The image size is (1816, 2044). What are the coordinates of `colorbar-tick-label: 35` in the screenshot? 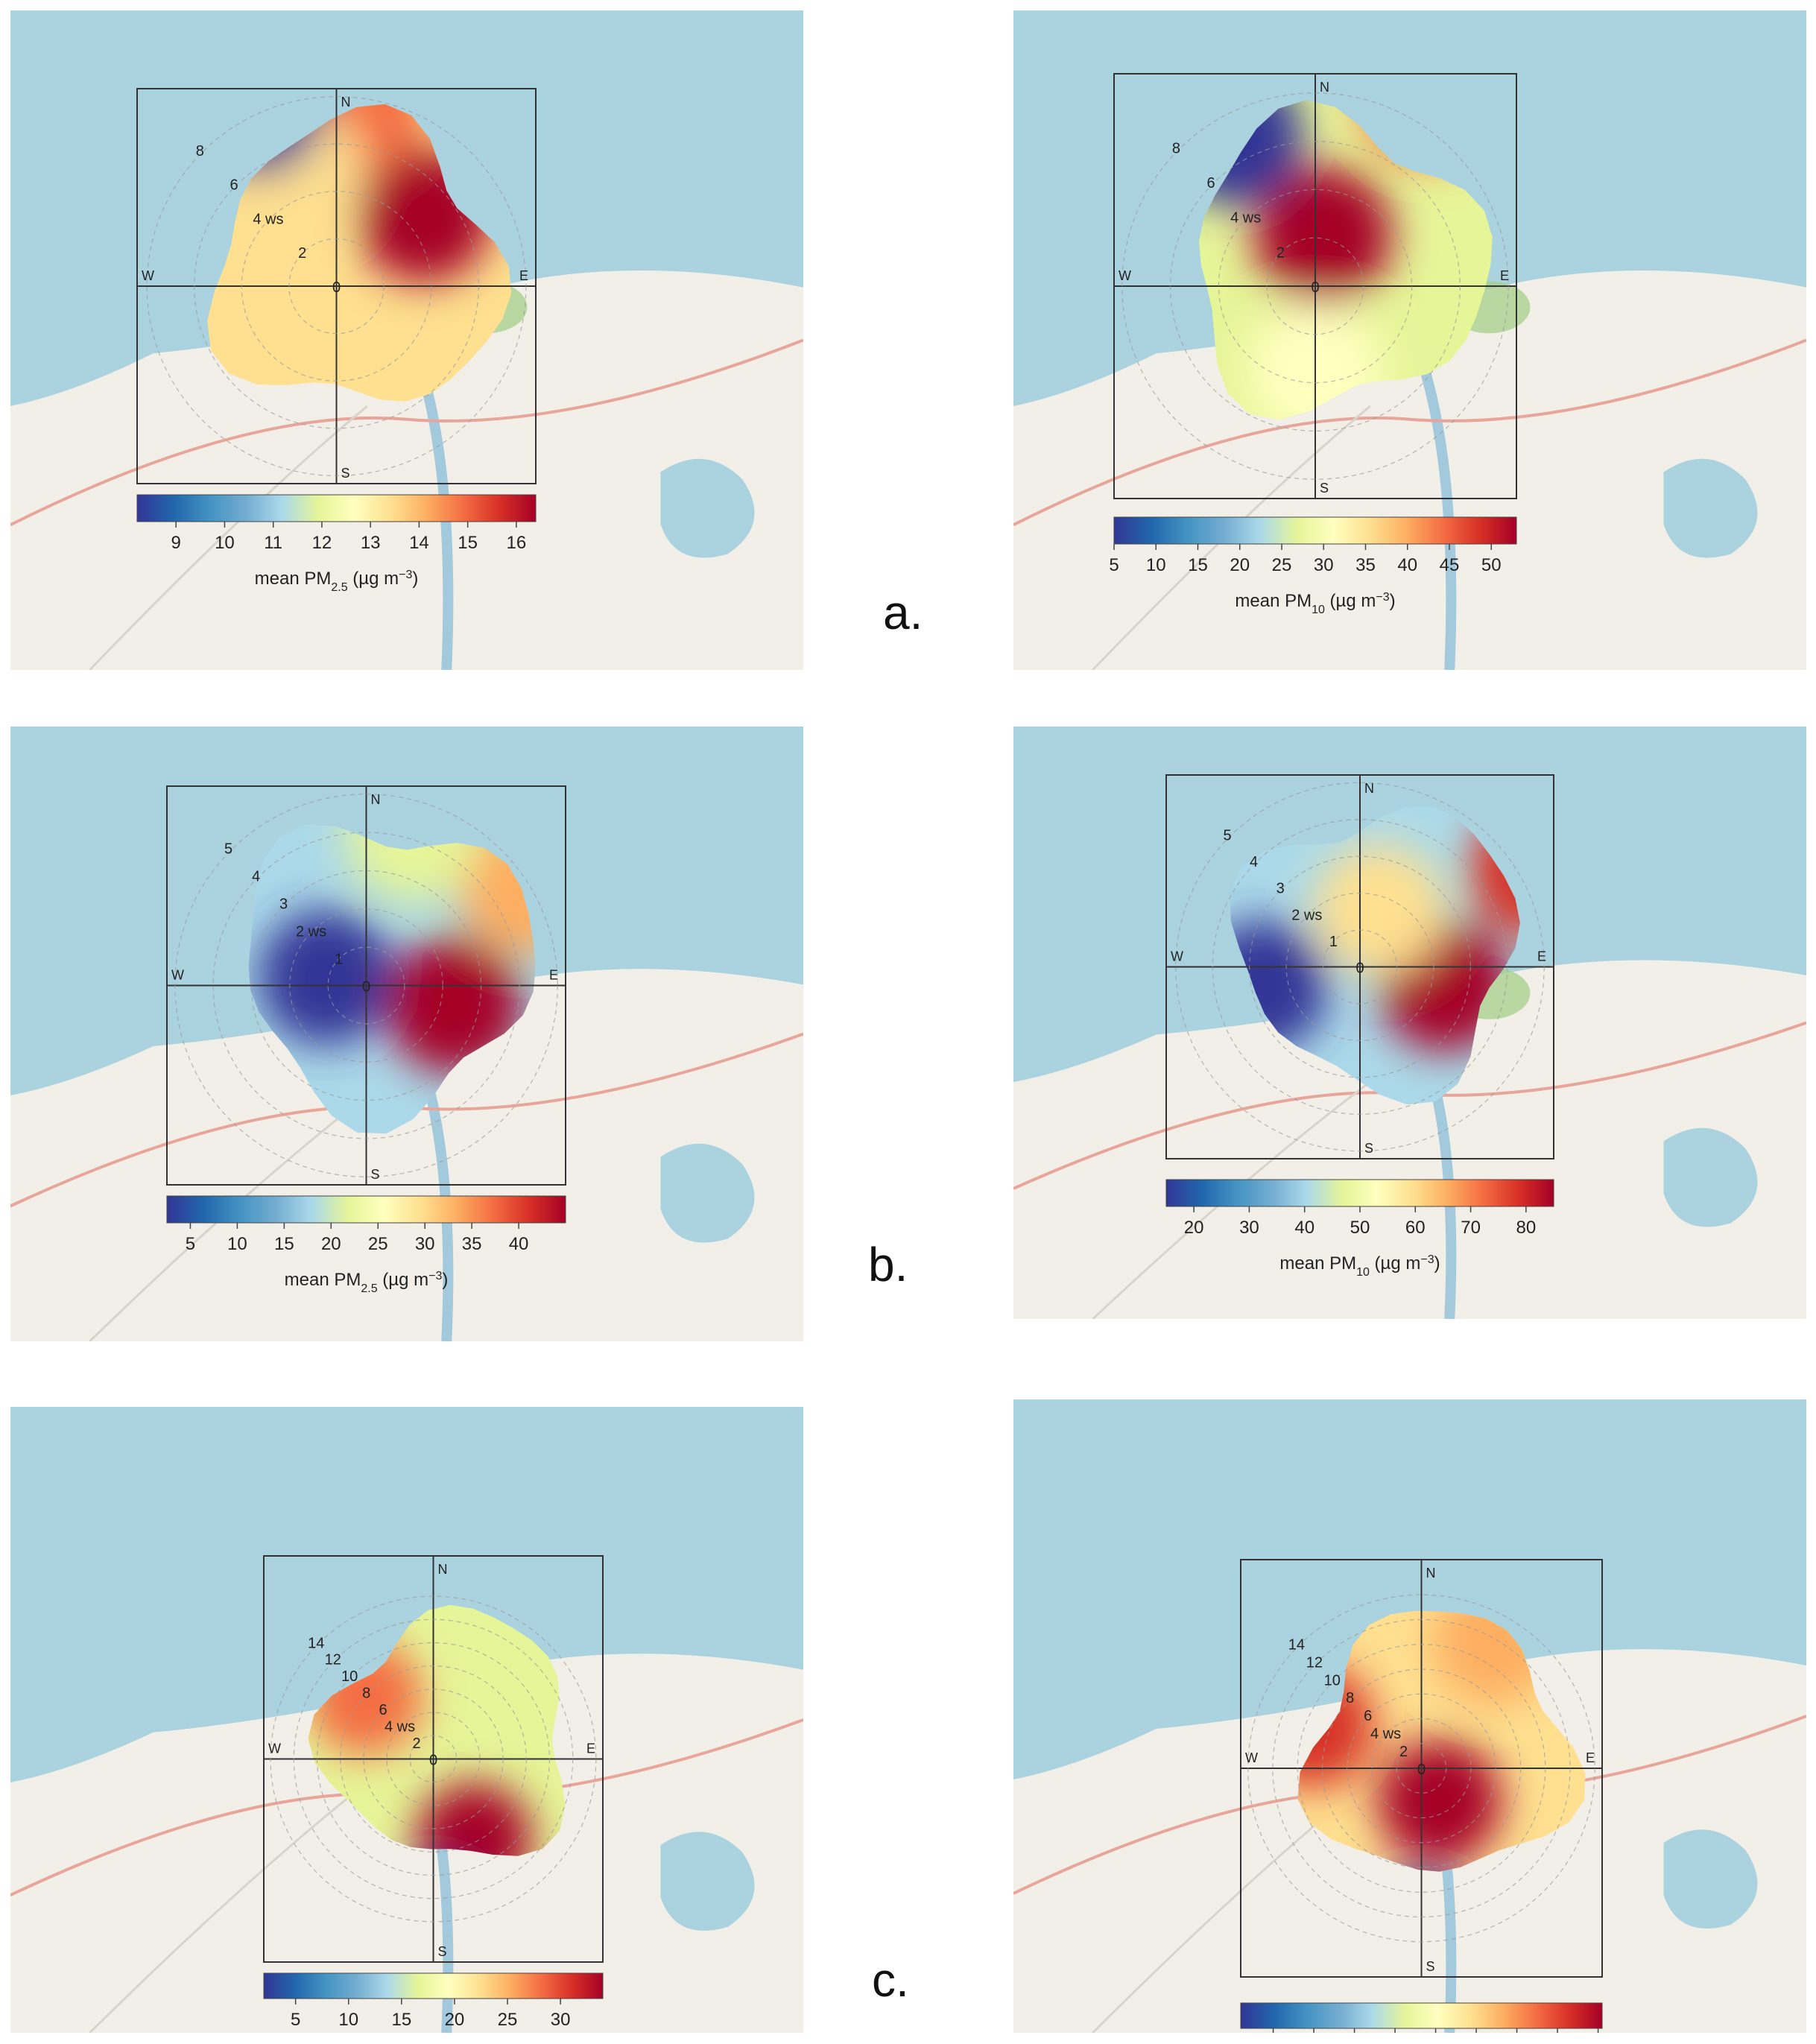 It's located at (472, 1244).